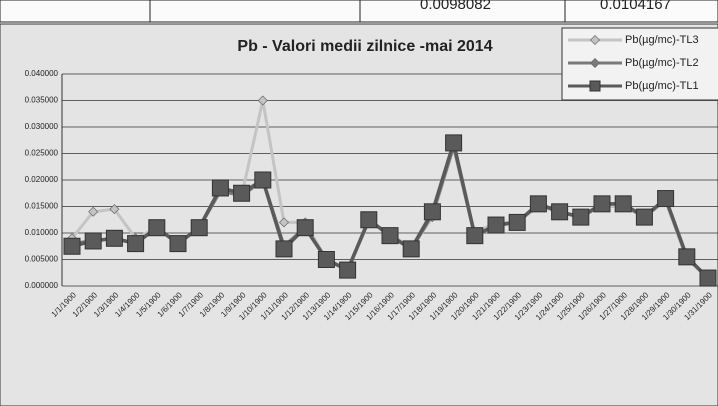  Describe the element at coordinates (662, 40) in the screenshot. I see `legend-label: Pb(µg/mc)-TL3` at that location.